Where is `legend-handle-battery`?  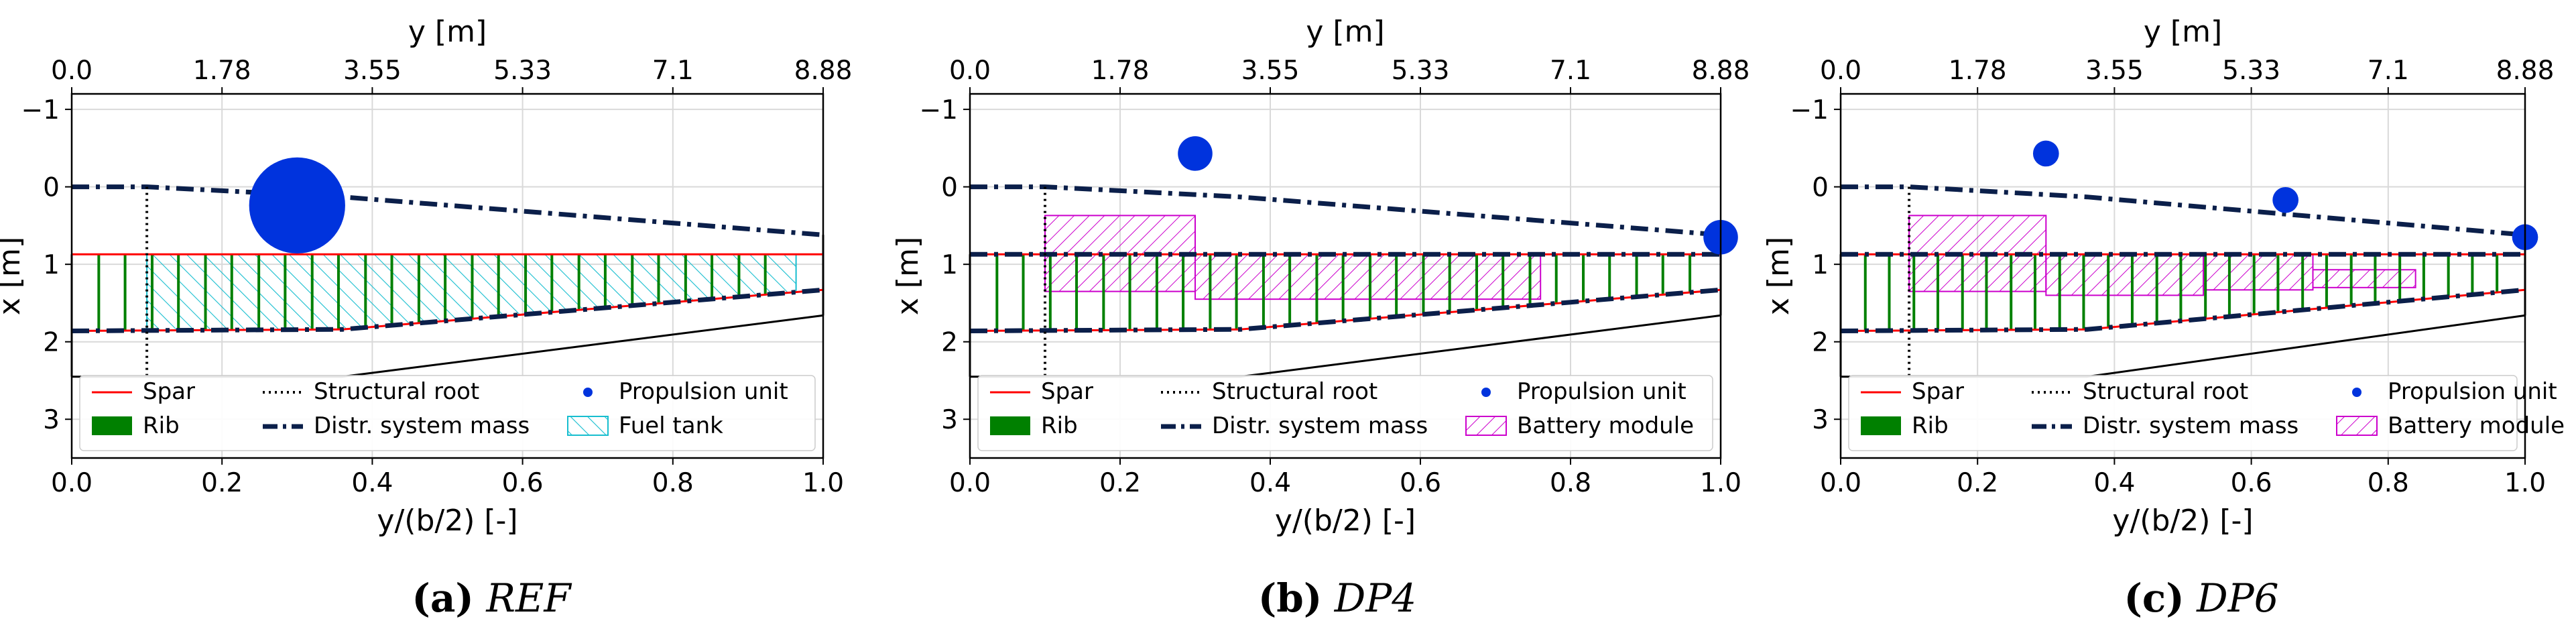
legend-handle-battery is located at coordinates (2357, 426).